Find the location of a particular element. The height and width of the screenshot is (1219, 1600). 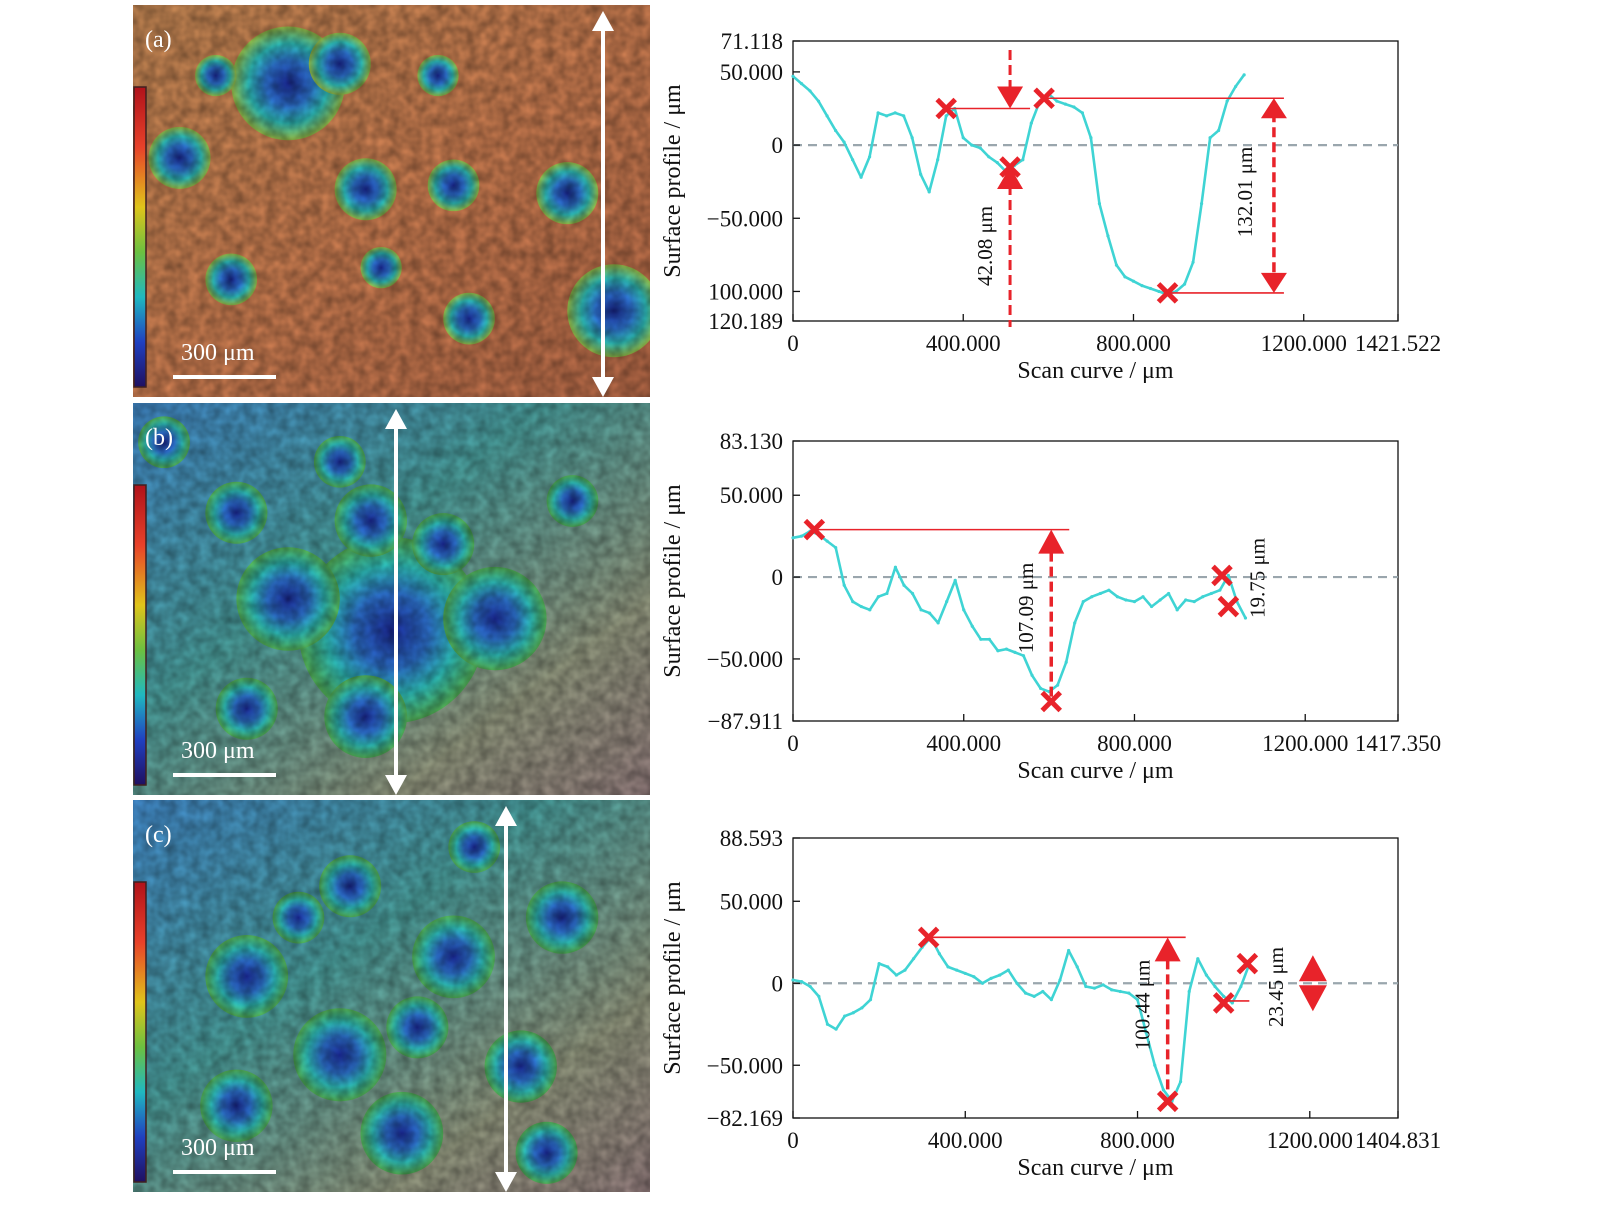

x-tick-label: 400.000 is located at coordinates (963, 743).